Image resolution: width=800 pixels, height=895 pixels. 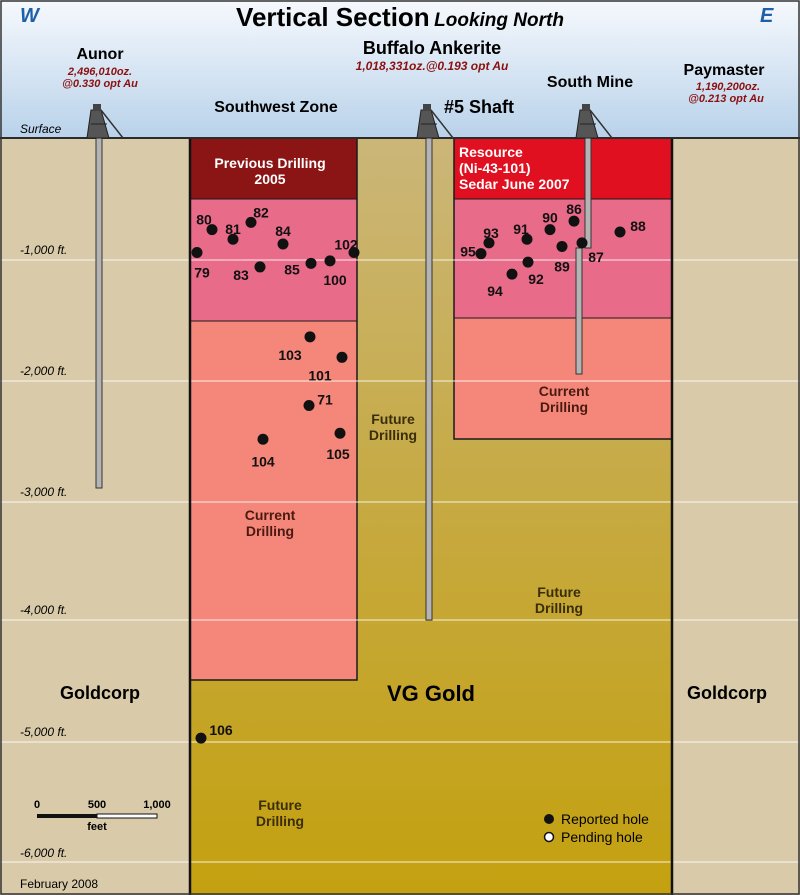 I want to click on resource-label: Resource (Ni-43-101) Sedar June 2007, so click(x=514, y=168).